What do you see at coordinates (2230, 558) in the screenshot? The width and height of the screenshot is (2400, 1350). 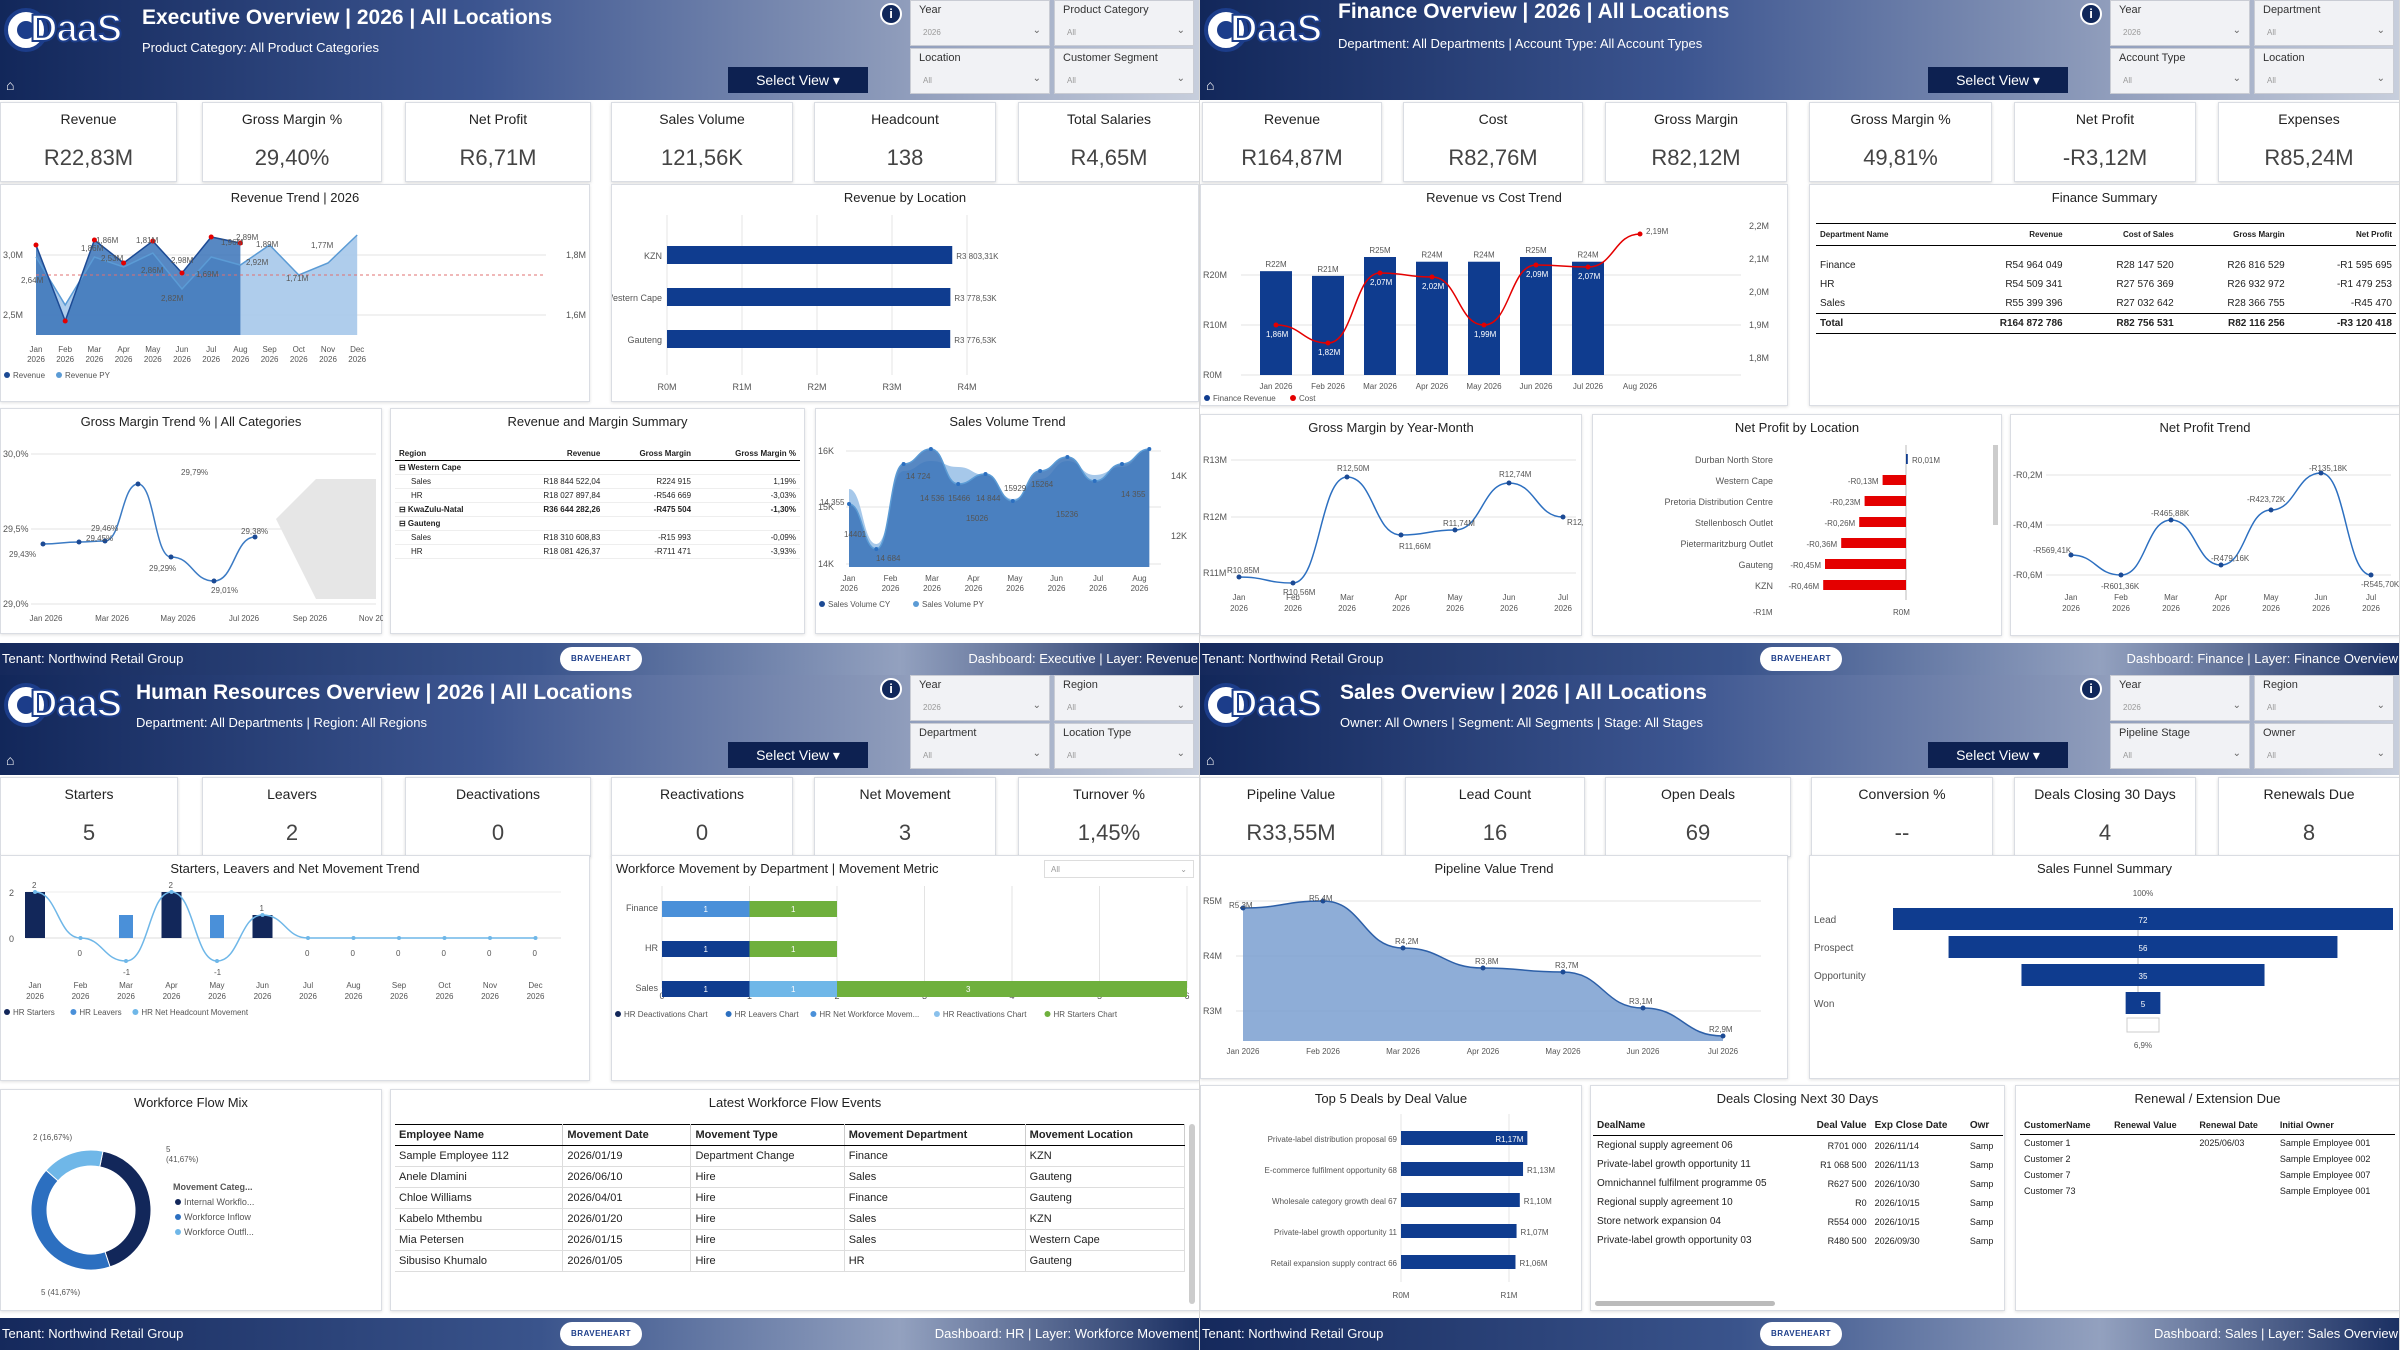 I see `data-label: -R479,16K` at bounding box center [2230, 558].